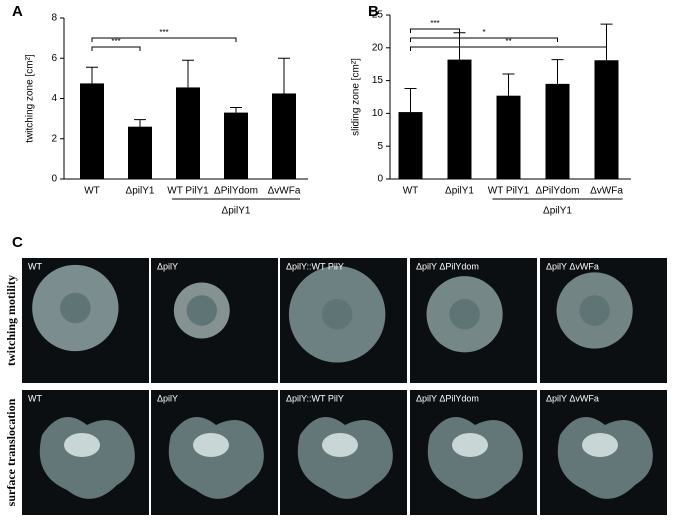  Describe the element at coordinates (356, 97) in the screenshot. I see `y-axis-label: sliding zone [cm²]` at that location.